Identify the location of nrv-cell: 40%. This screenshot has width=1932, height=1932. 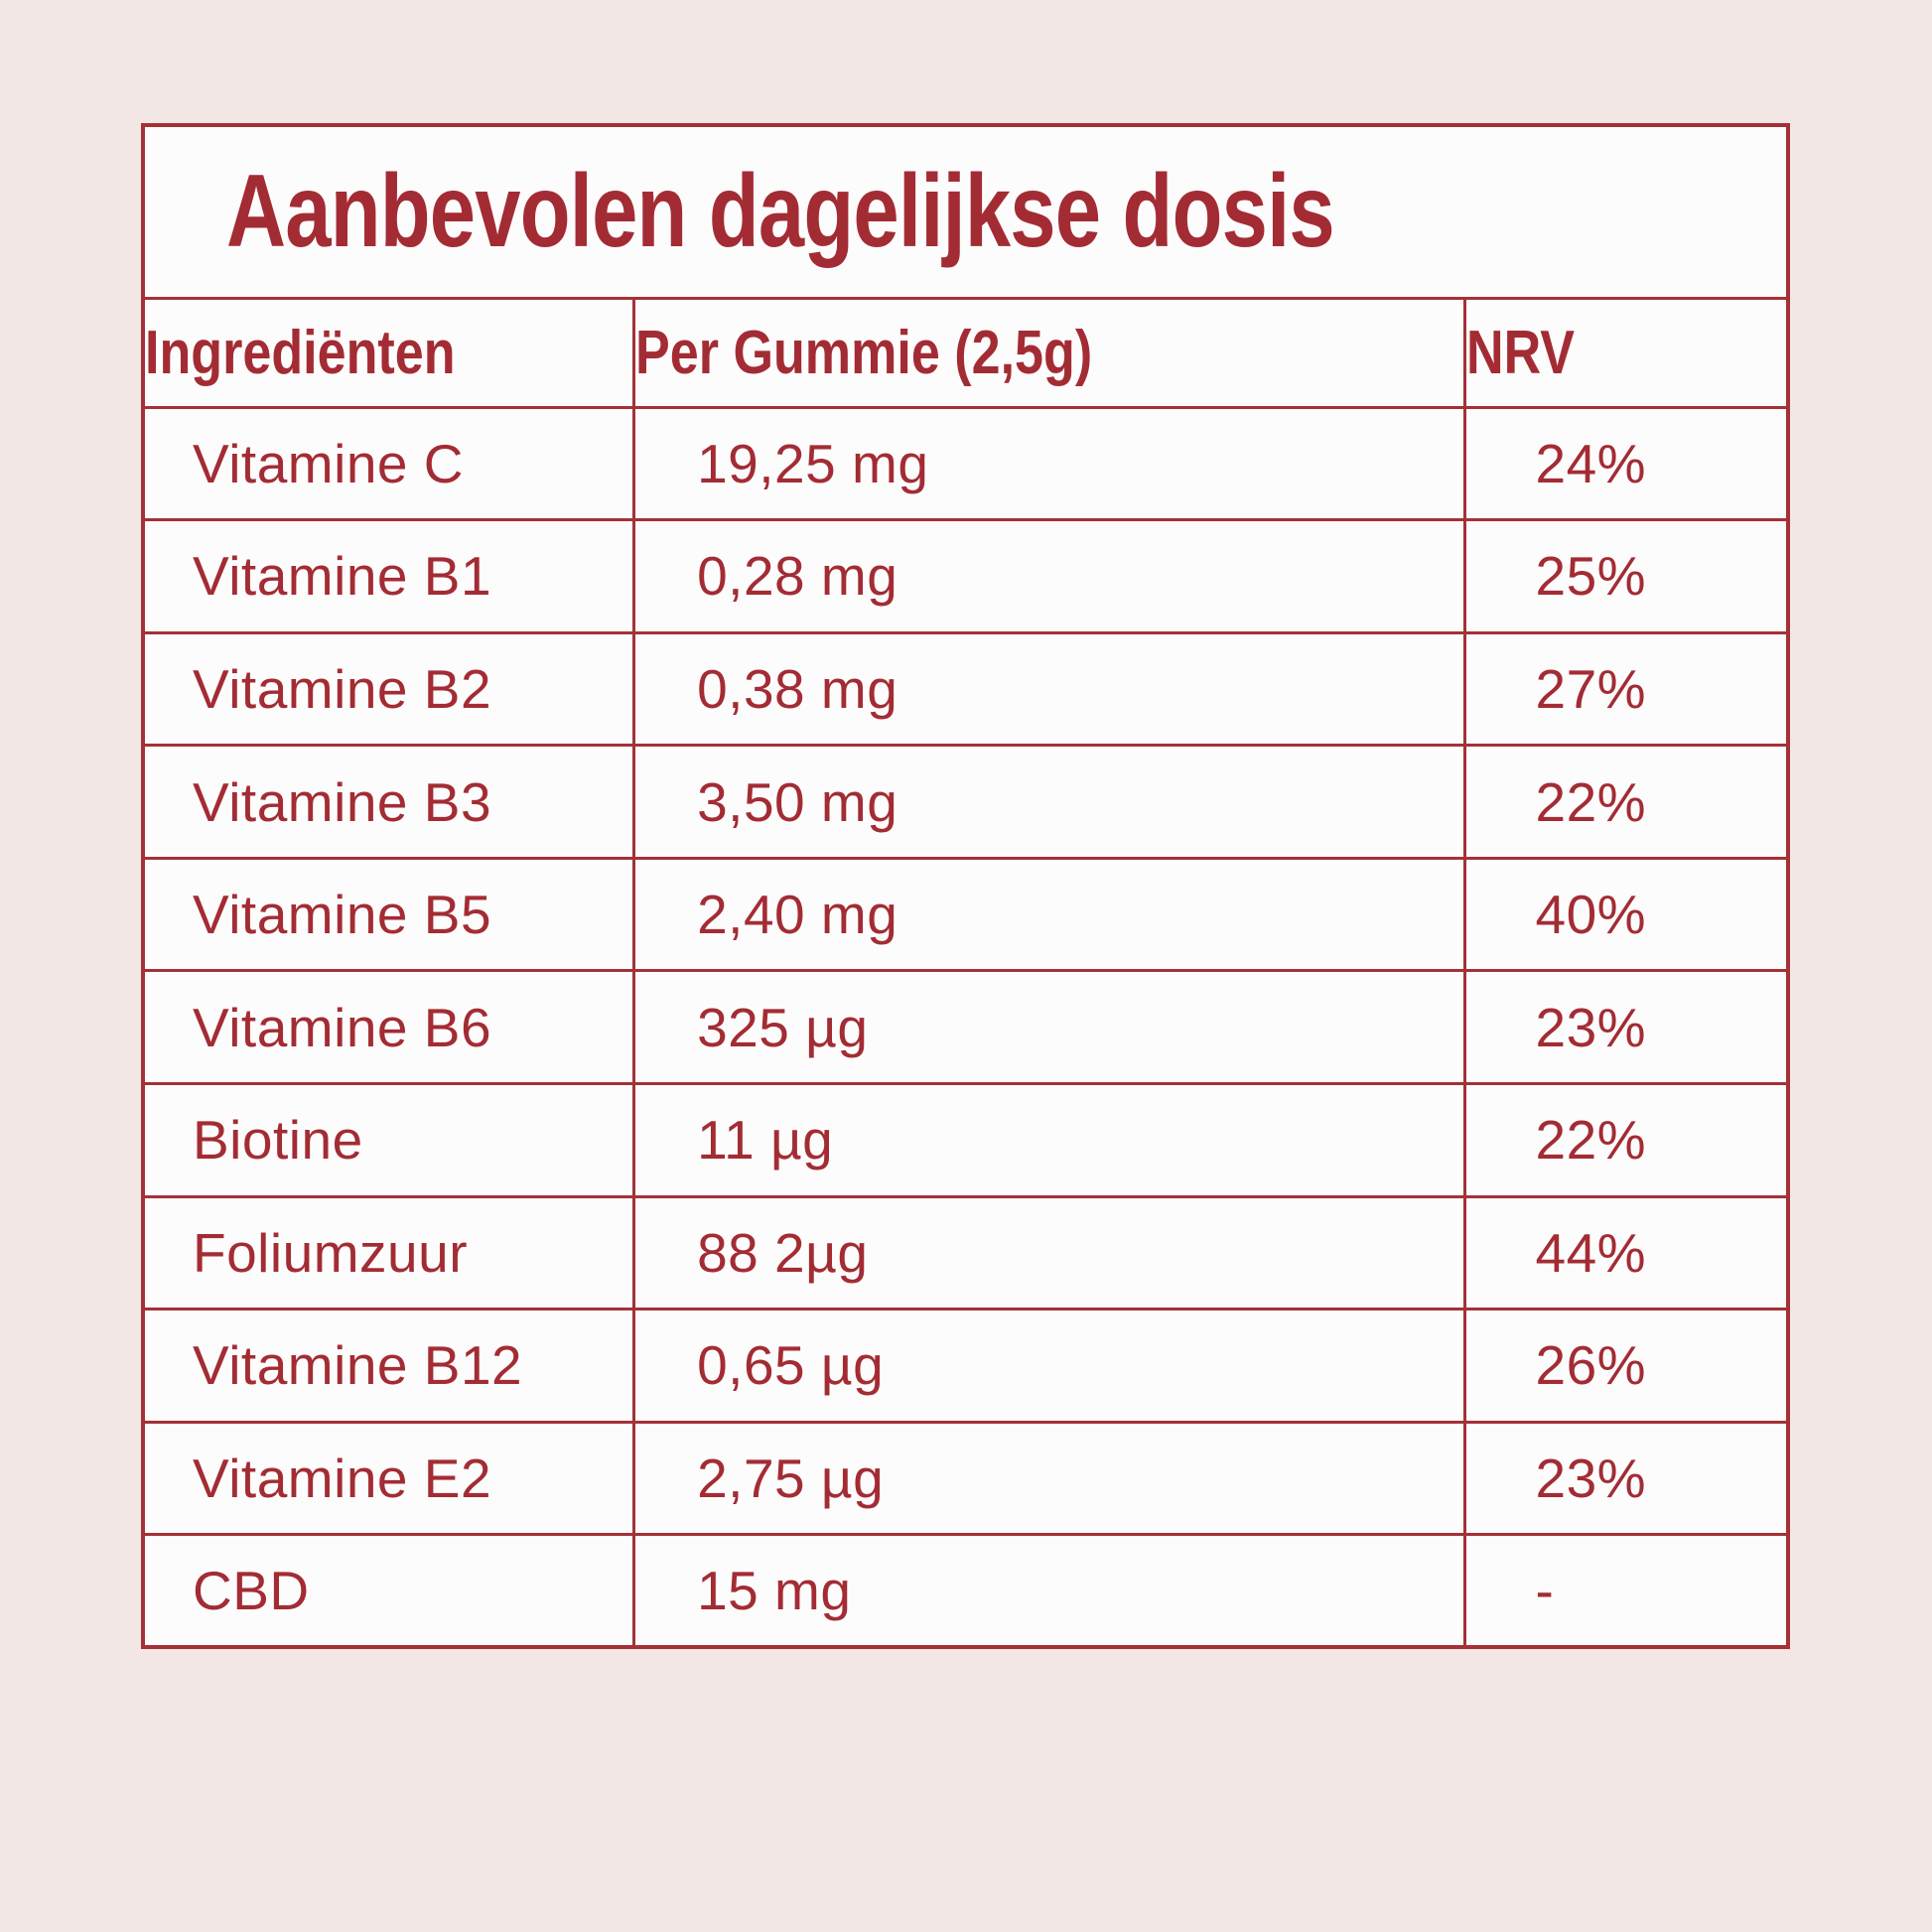
(1624, 914).